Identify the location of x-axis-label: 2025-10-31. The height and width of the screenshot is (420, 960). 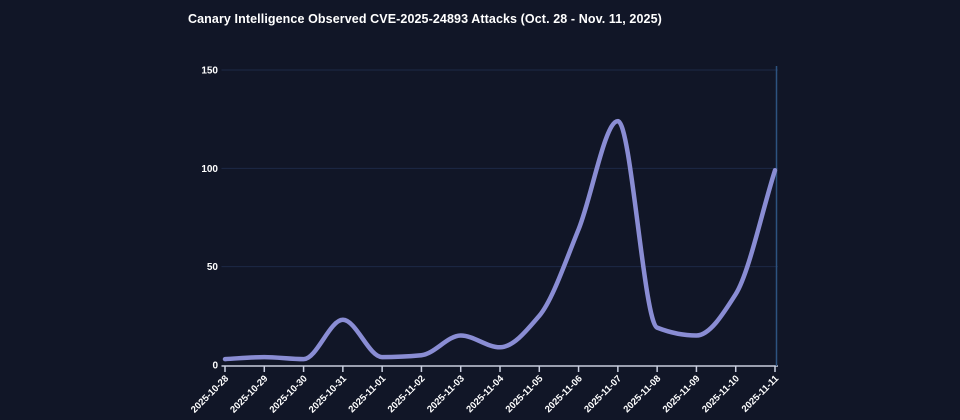
(328, 394).